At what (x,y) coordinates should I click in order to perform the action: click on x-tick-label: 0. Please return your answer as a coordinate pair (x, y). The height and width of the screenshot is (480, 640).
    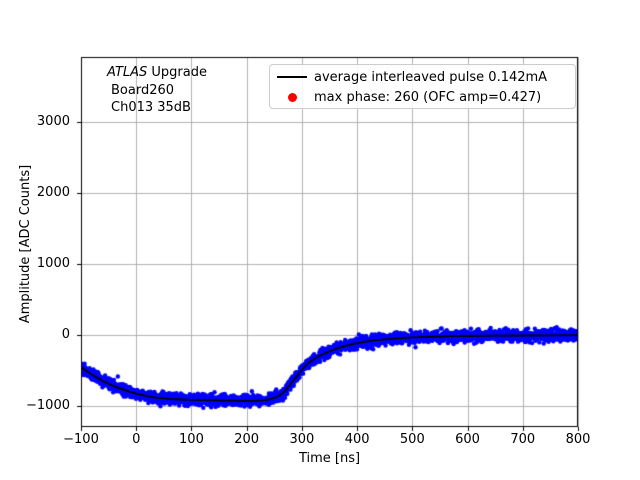
    Looking at the image, I should click on (136, 439).